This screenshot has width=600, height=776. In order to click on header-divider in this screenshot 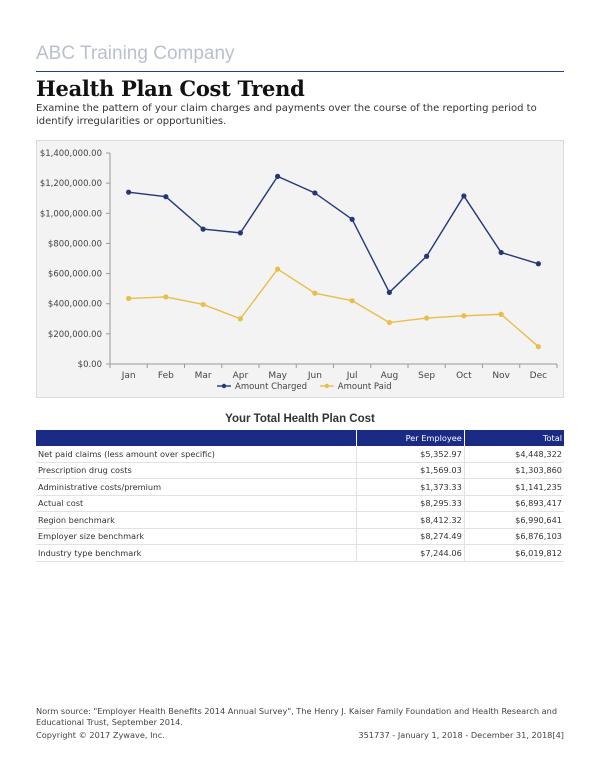, I will do `click(300, 71)`.